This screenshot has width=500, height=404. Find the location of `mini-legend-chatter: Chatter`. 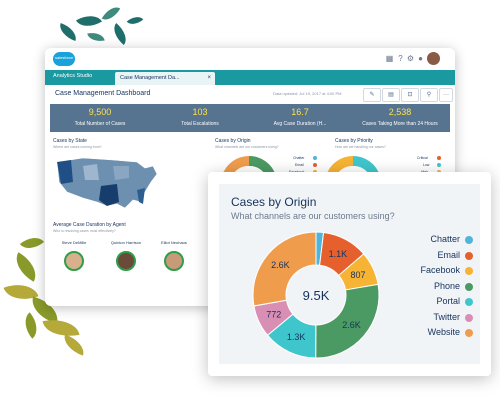

mini-legend-chatter: Chatter is located at coordinates (299, 158).